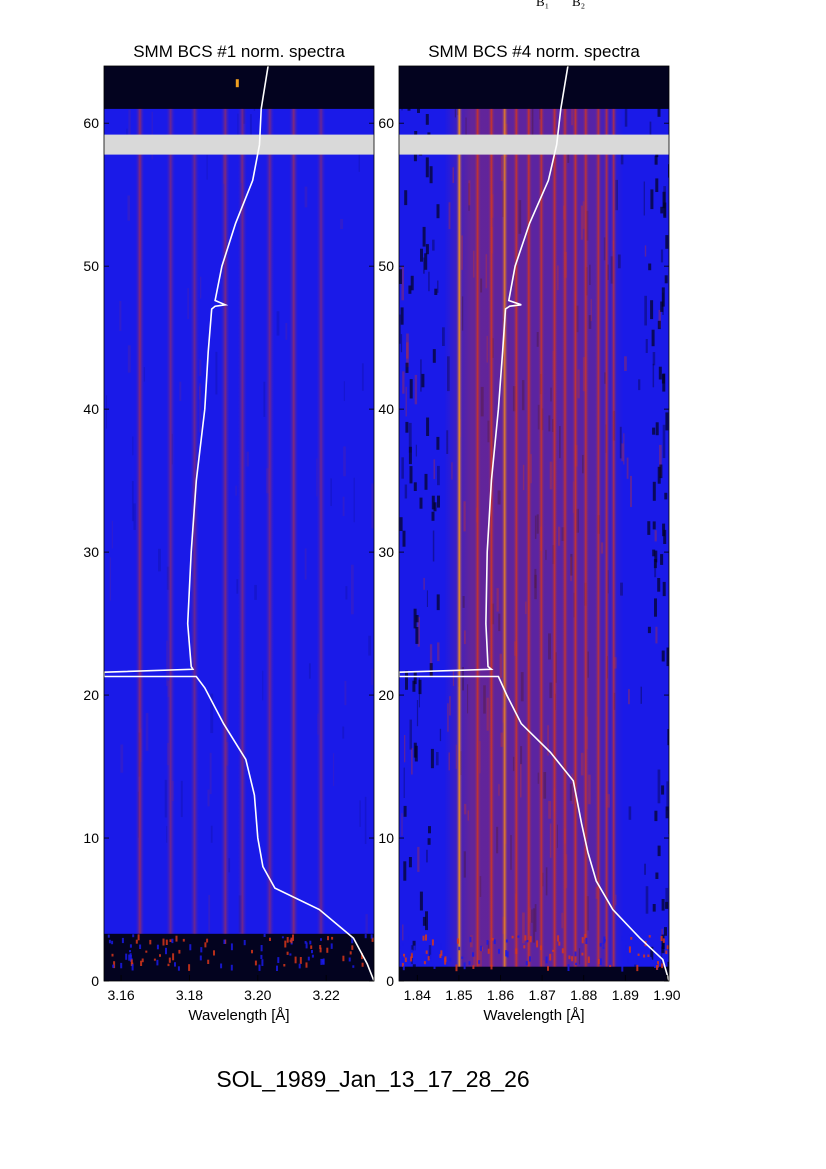  I want to click on top-label-b2: B₂, so click(579, 4).